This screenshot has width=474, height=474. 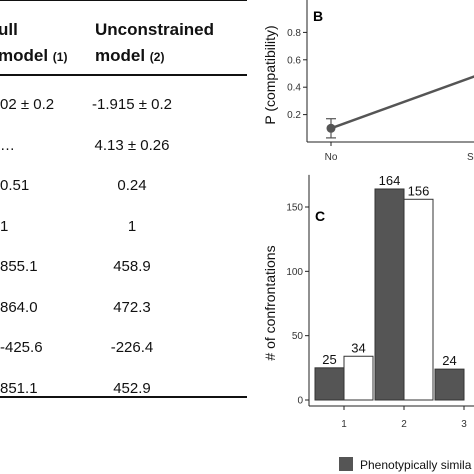 I want to click on table-cell-col2: 472.3, so click(x=132, y=307).